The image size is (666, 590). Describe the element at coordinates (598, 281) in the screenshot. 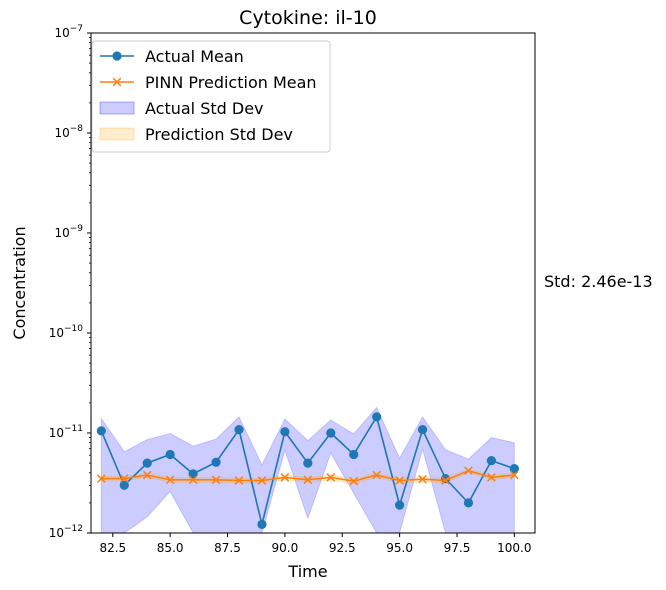

I see `std-annotation: Std: 2.46e-13` at that location.